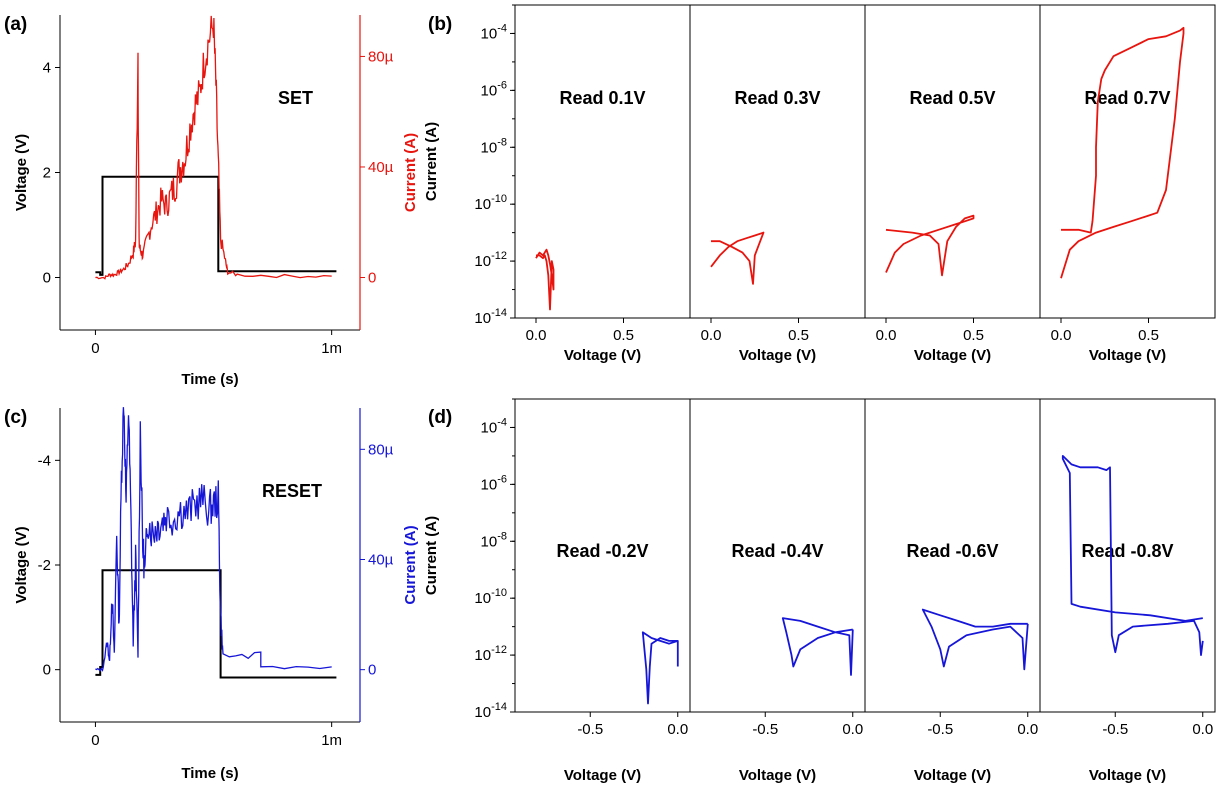 Image resolution: width=1225 pixels, height=794 pixels. I want to click on x-tick-label-a: 0, so click(95, 348).